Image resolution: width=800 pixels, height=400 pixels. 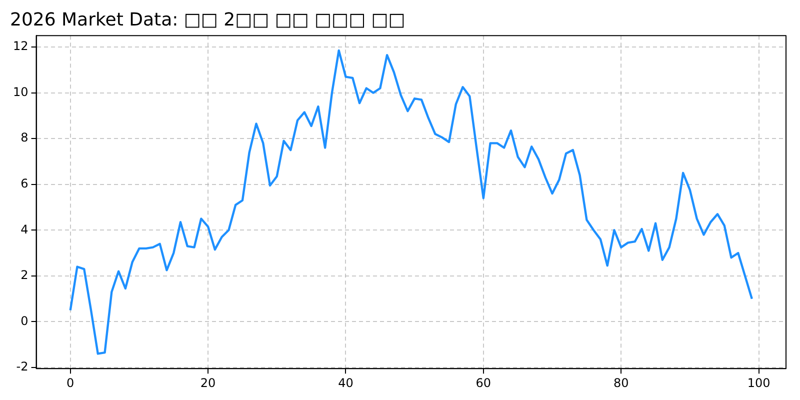 What do you see at coordinates (24, 321) in the screenshot?
I see `y-tick-label: 0` at bounding box center [24, 321].